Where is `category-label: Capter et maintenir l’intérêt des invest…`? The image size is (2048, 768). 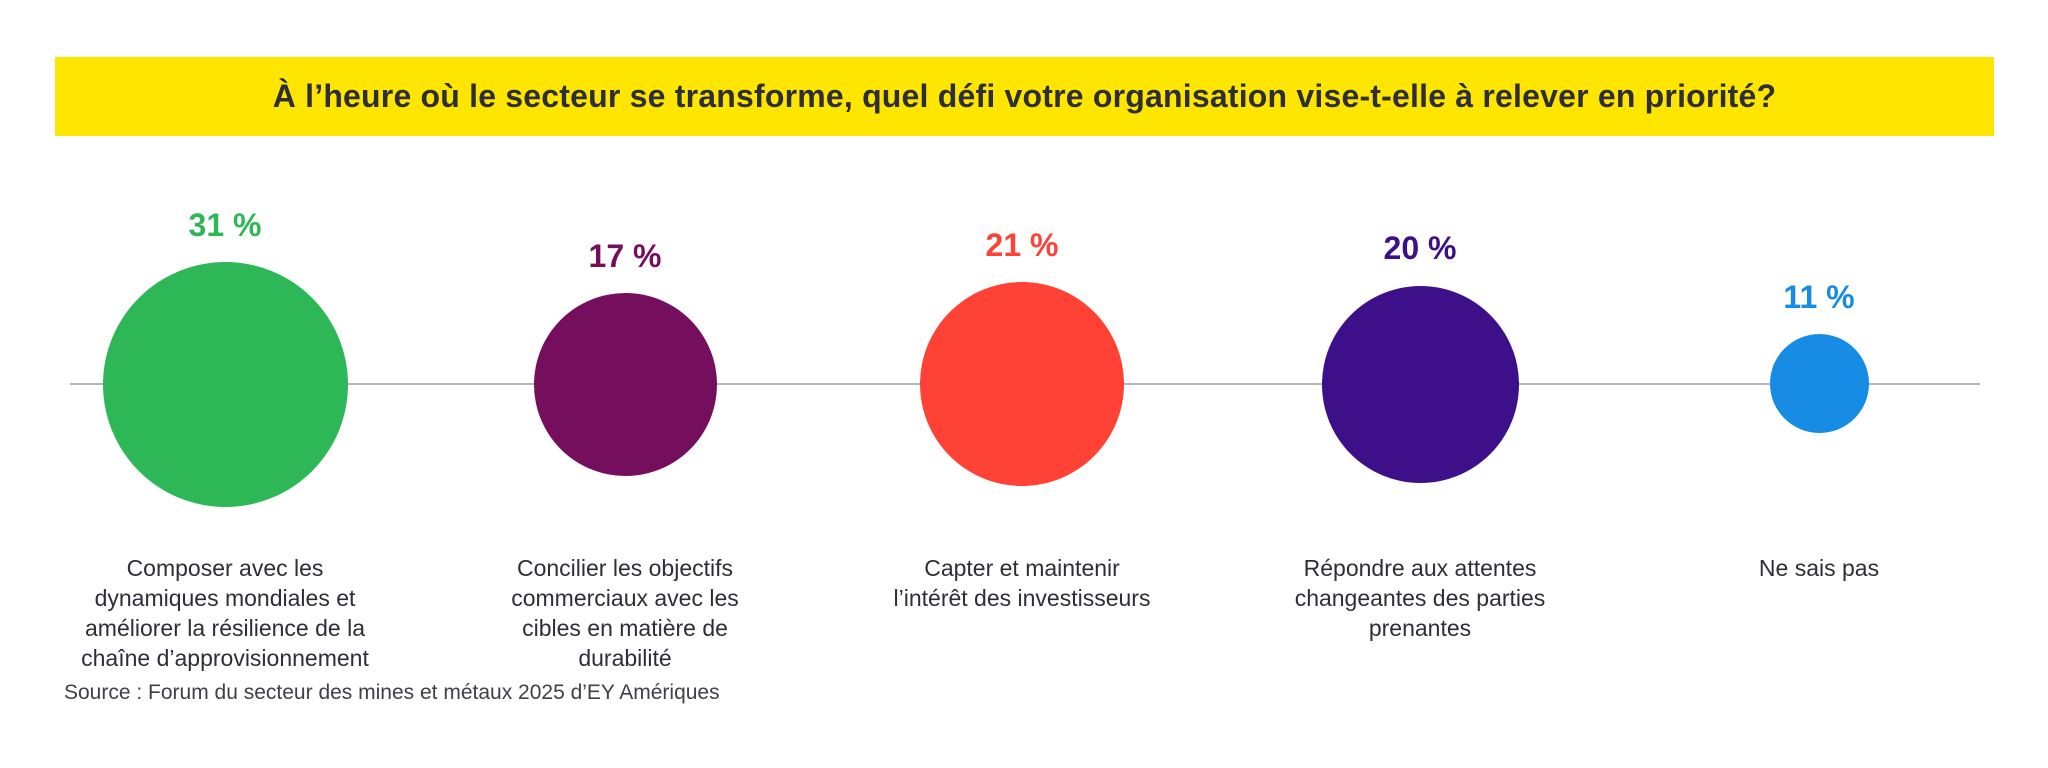
category-label: Capter et maintenir l’intérêt des invest… is located at coordinates (1022, 583).